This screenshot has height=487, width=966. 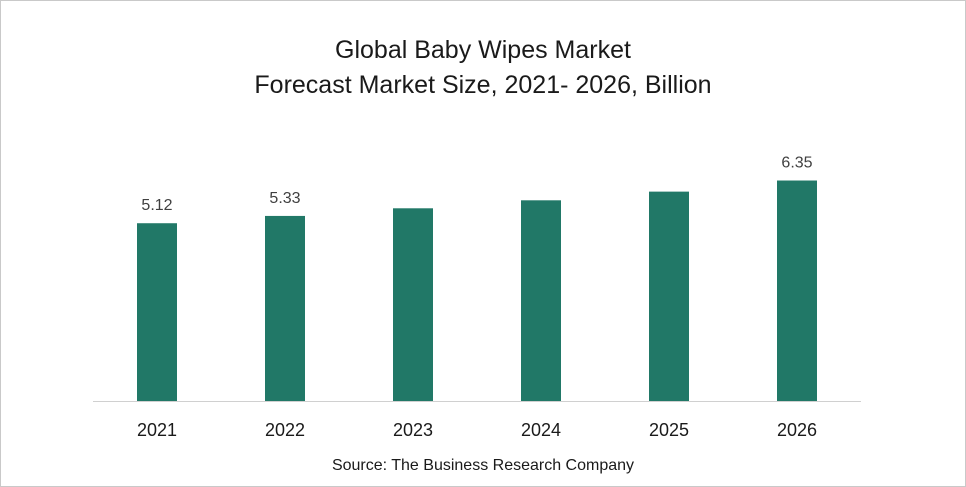 I want to click on x-tick-label: 2026, so click(x=797, y=430).